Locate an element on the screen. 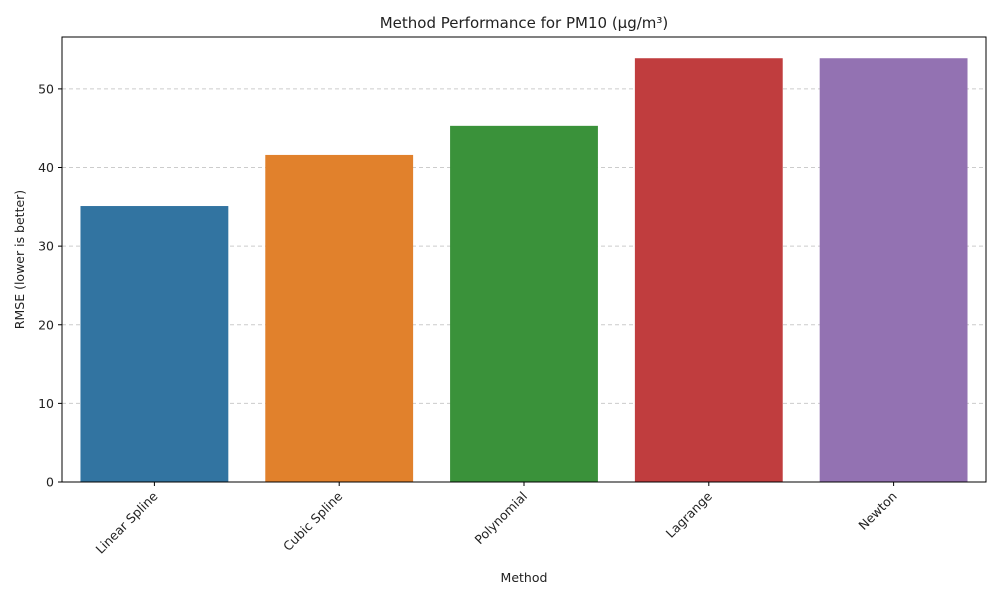 The height and width of the screenshot is (600, 1000). x-tick-label: Linear Spline is located at coordinates (126, 522).